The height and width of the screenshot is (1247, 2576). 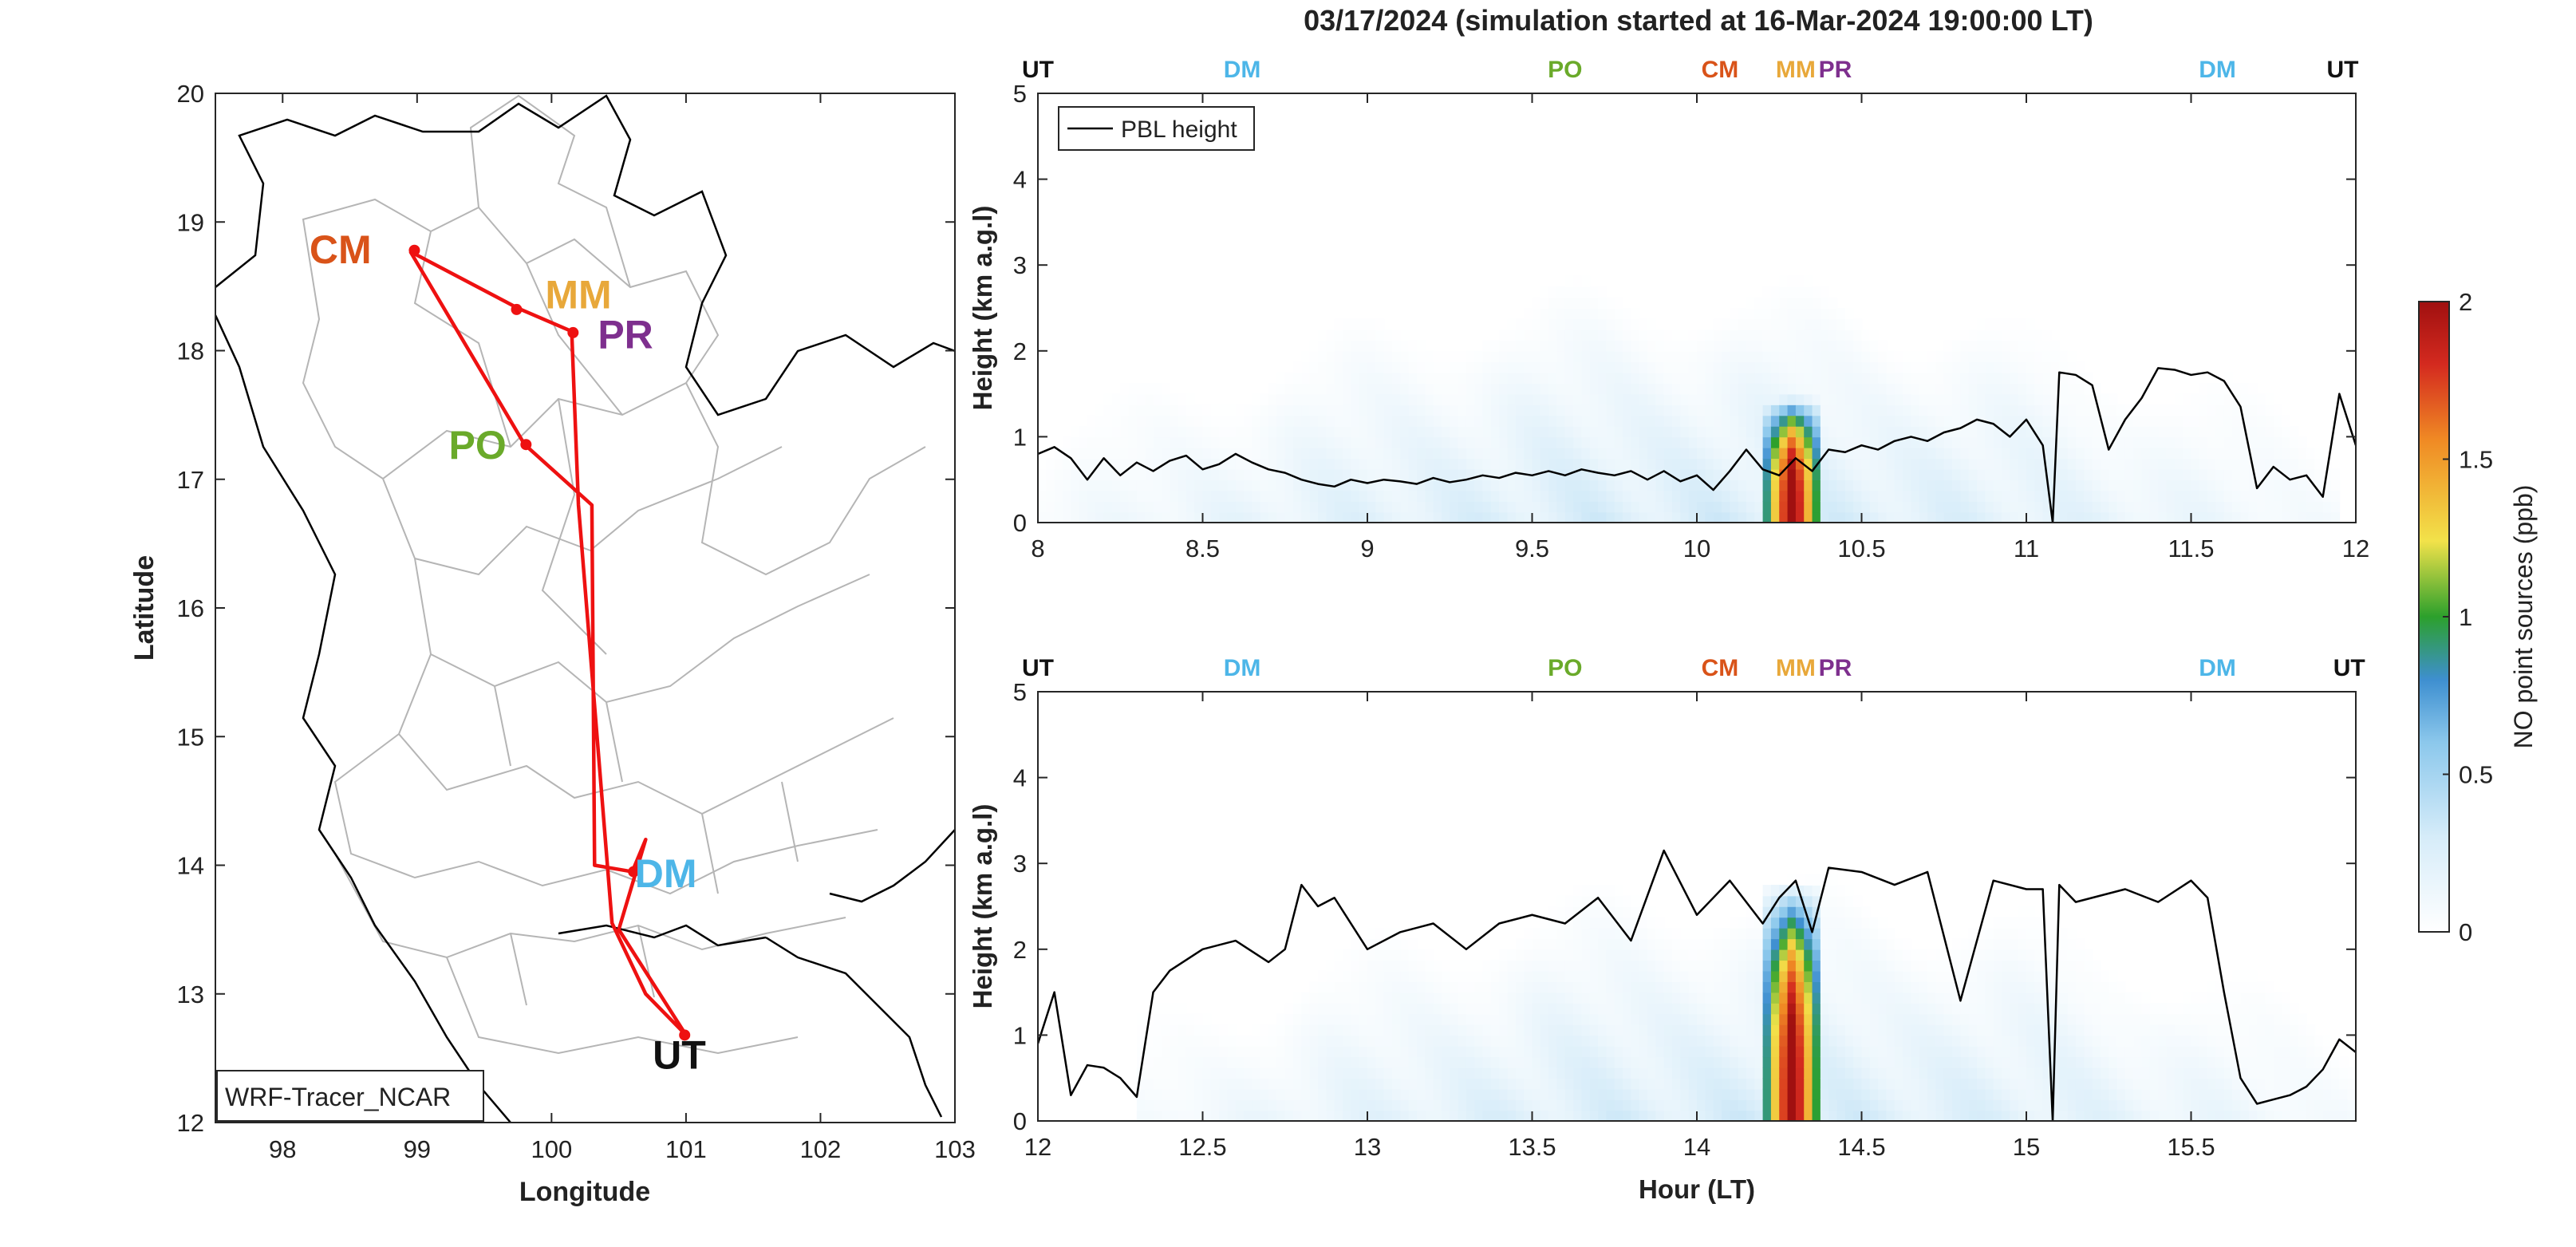 I want to click on panel-top-legend: PBL height, so click(x=1156, y=128).